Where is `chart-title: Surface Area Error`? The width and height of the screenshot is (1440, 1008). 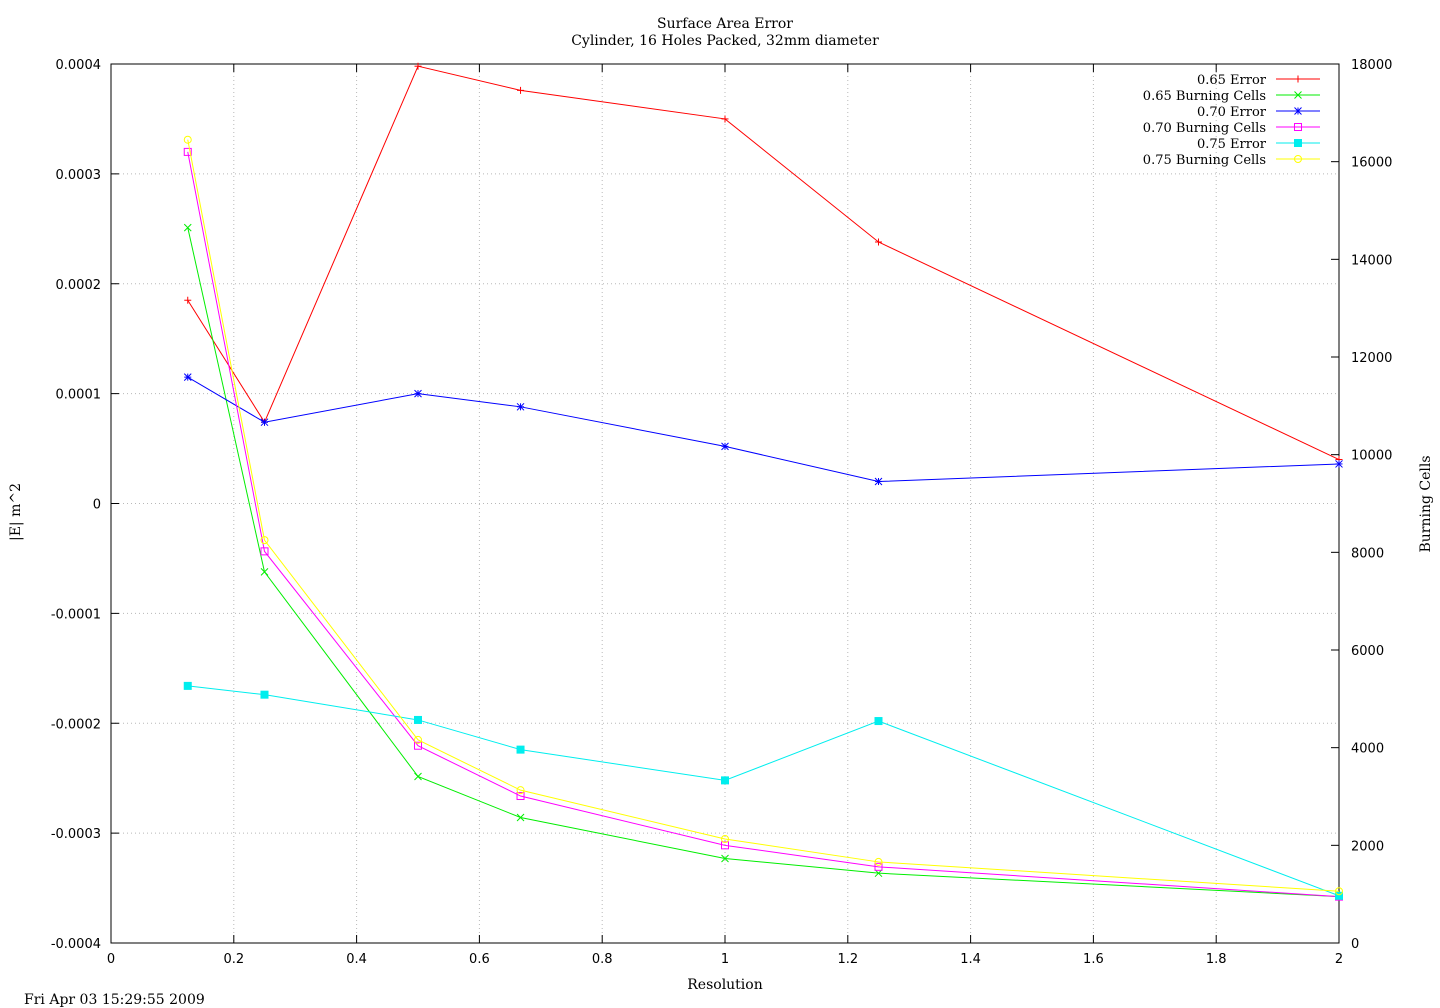 chart-title: Surface Area Error is located at coordinates (725, 24).